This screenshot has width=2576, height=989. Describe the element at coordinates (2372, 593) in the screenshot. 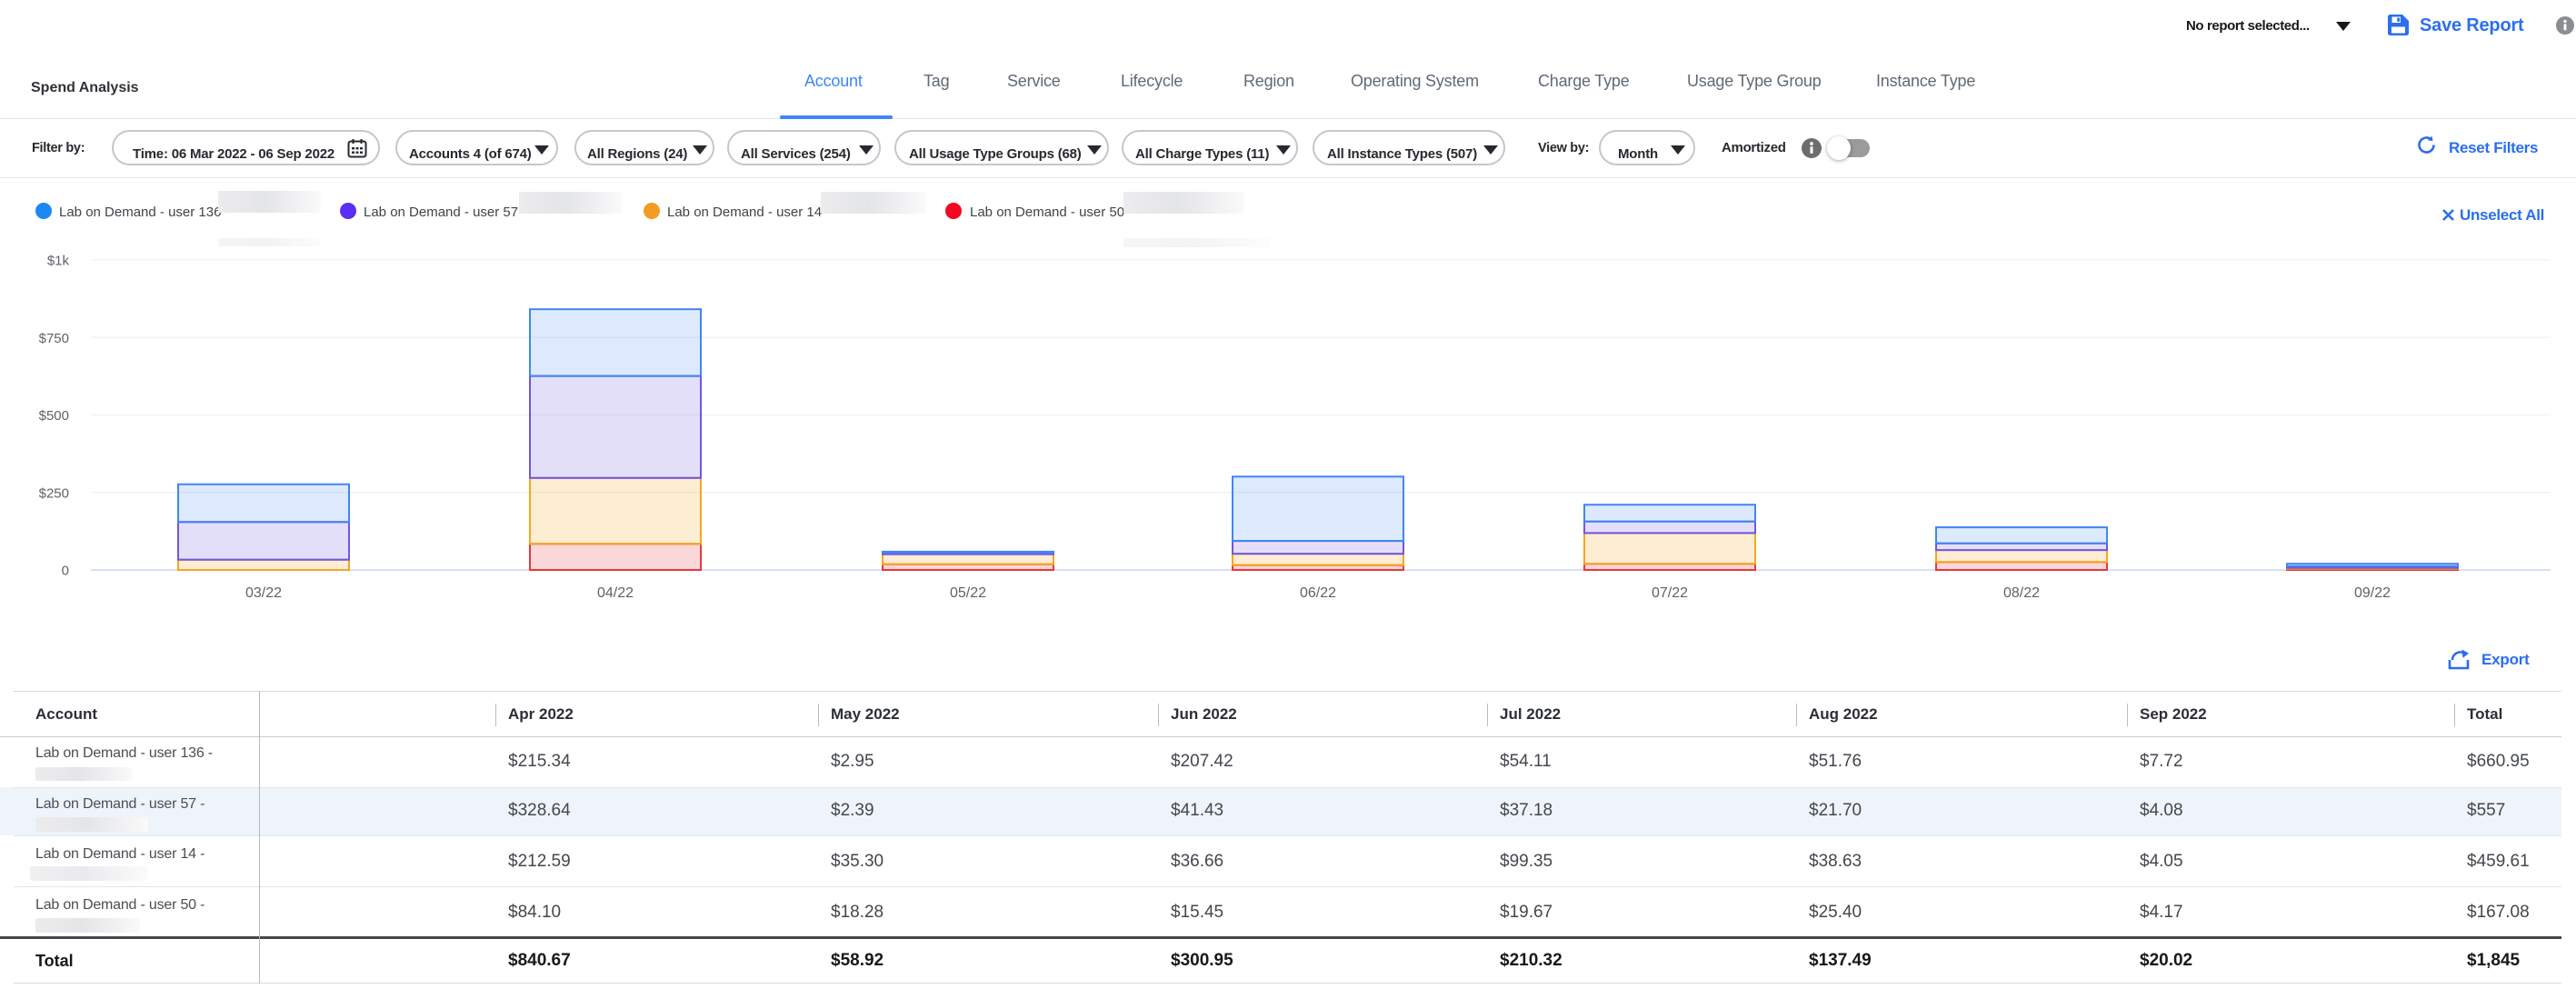

I see `svg-text: 09/22` at that location.